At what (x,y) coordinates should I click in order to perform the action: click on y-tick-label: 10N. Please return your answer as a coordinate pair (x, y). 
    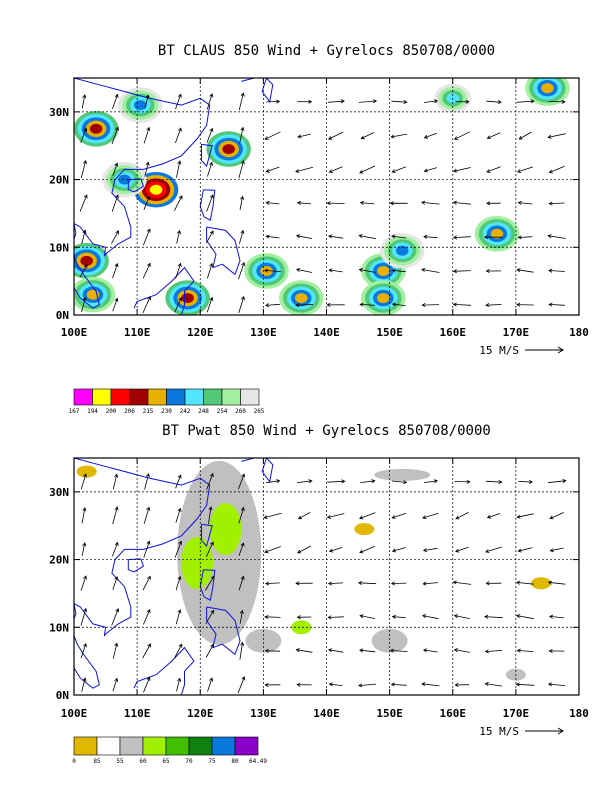
    Looking at the image, I should click on (59, 247).